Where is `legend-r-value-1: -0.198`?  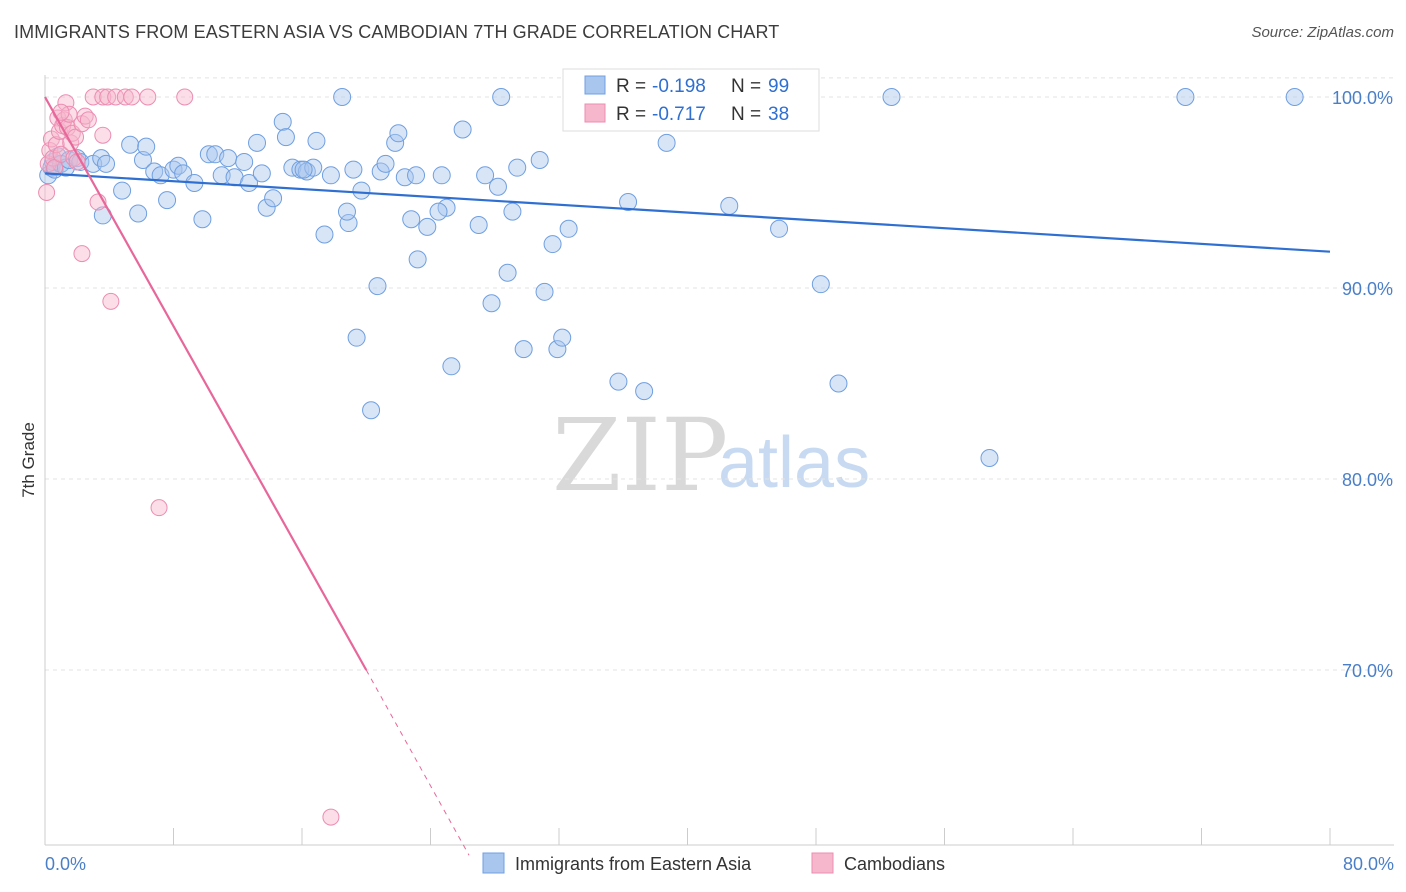 legend-r-value-1: -0.198 is located at coordinates (679, 86).